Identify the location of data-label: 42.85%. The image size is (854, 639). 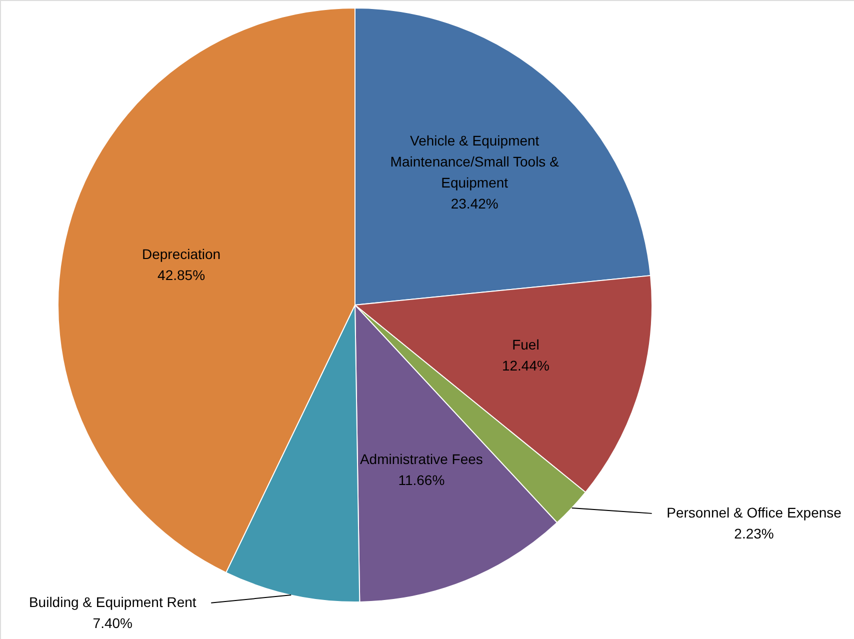
(182, 274).